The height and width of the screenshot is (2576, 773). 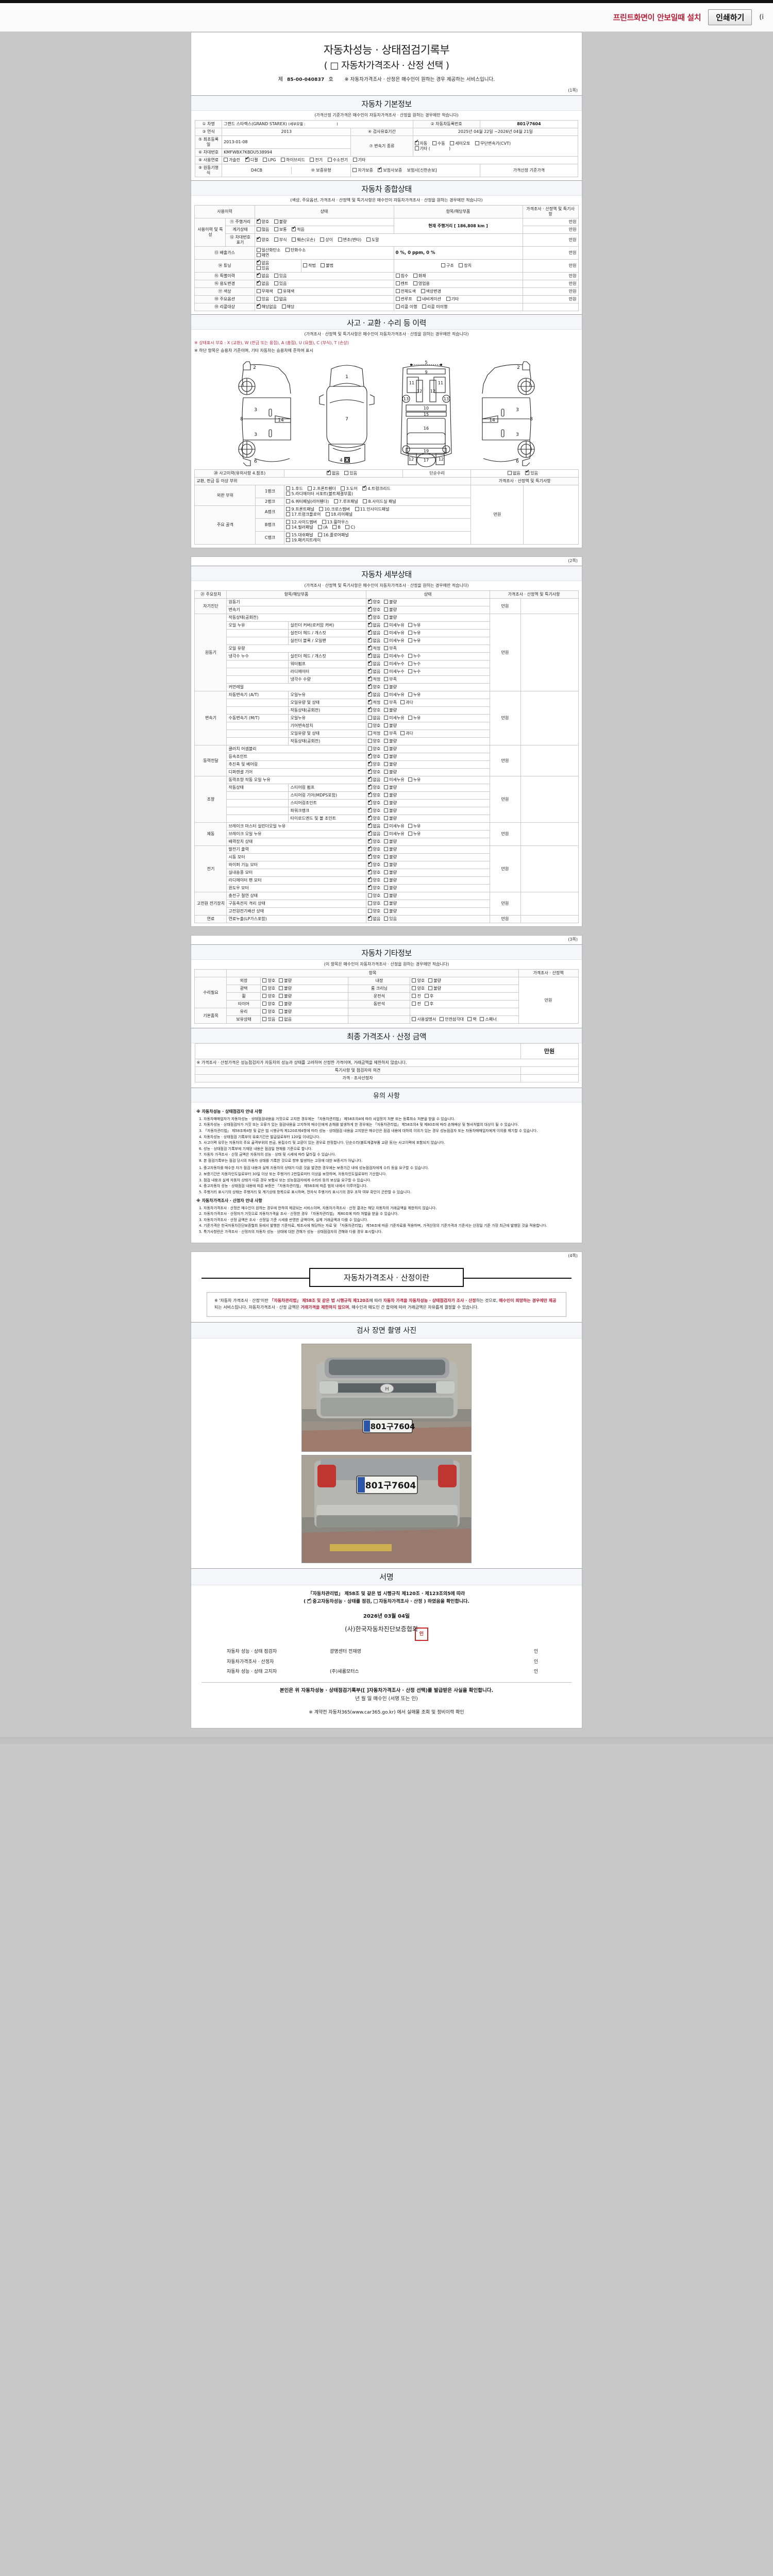 I want to click on opt-recall-done: 리콜 이행, so click(x=406, y=307).